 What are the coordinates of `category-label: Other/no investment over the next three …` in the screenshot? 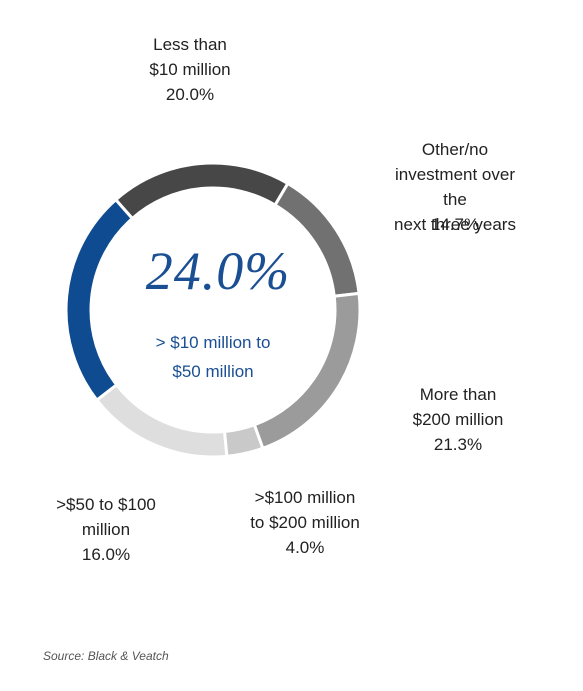 It's located at (455, 187).